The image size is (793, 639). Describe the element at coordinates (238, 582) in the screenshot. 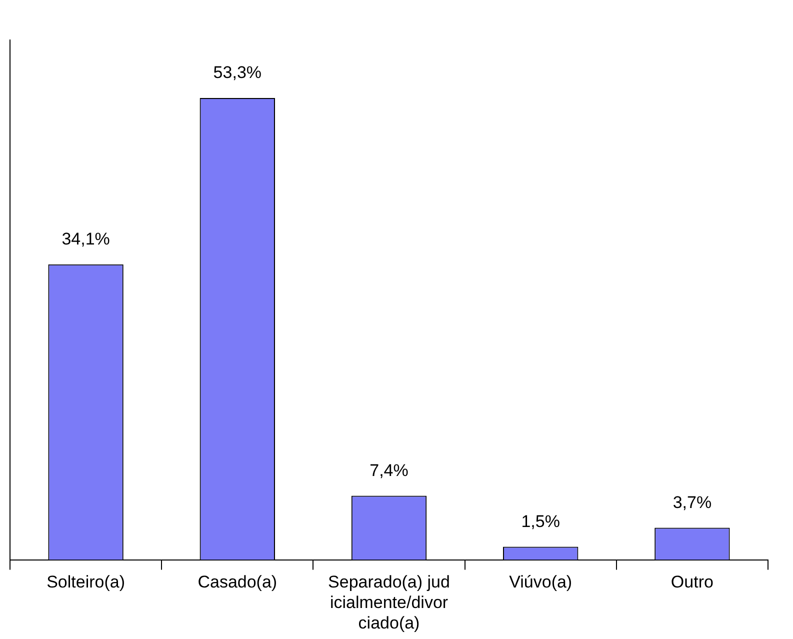

I see `x-tick-label: Casado(a)` at that location.